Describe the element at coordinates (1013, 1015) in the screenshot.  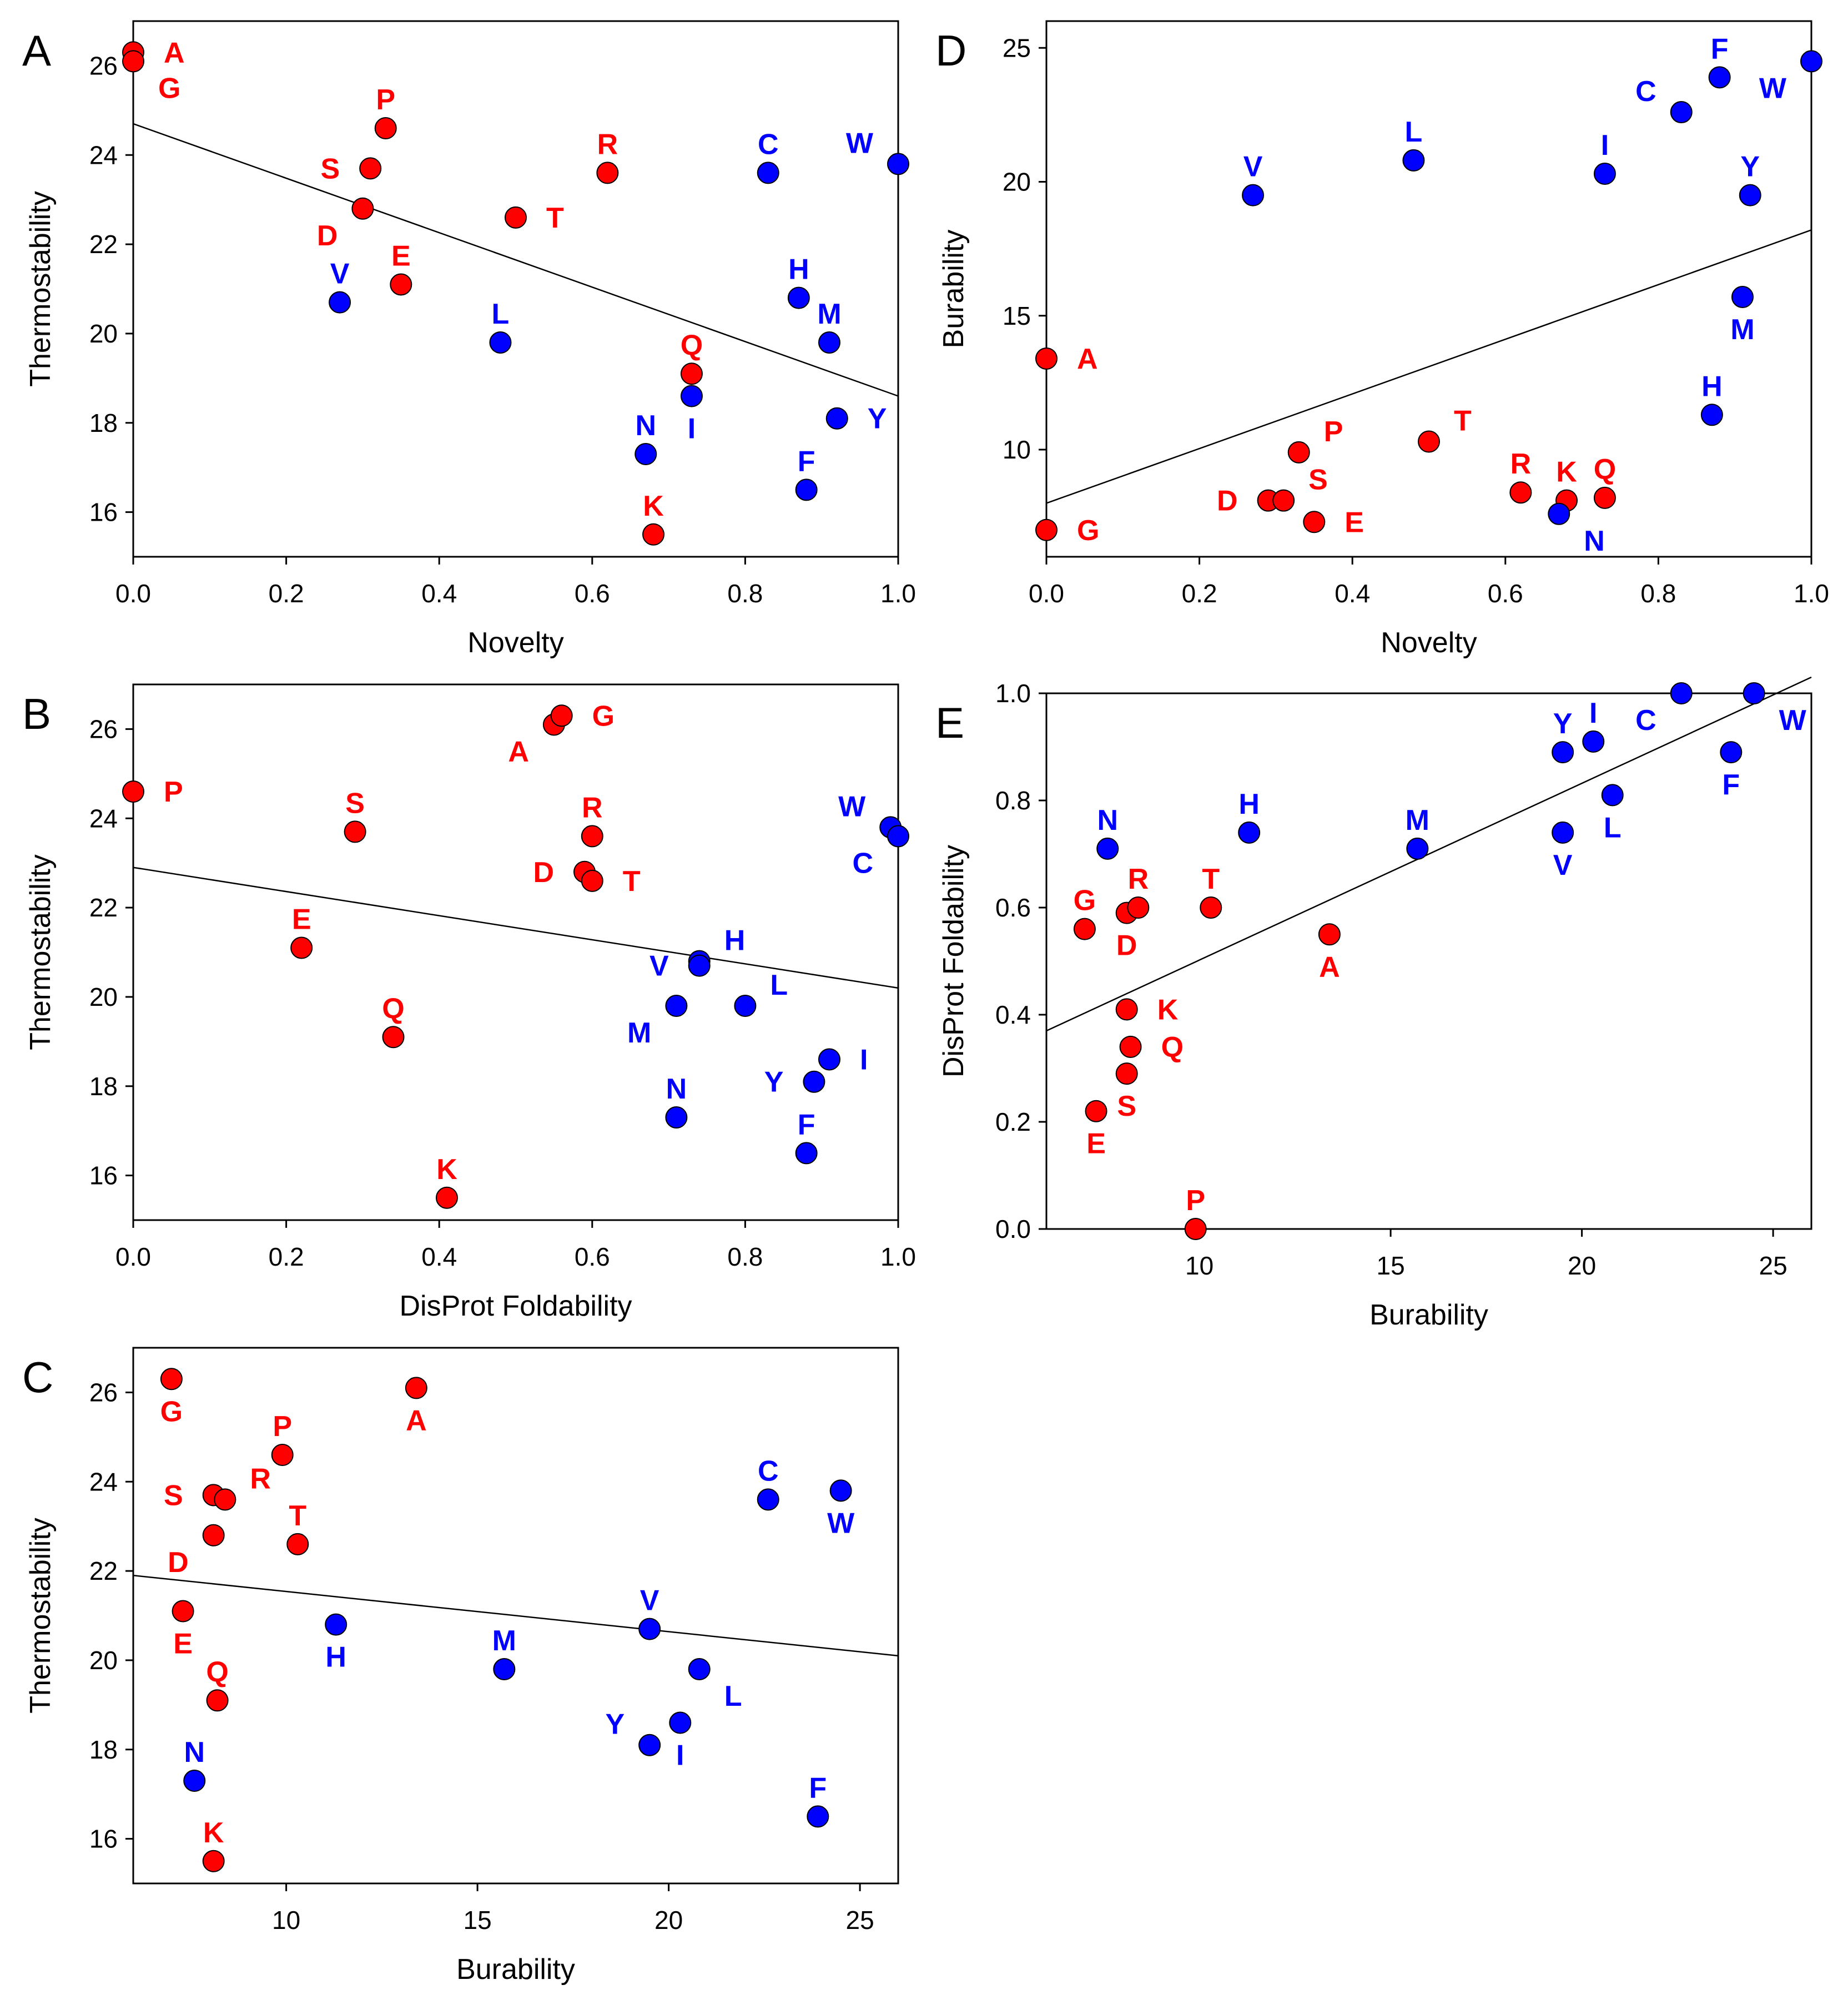
I see `y-tick-label: 0.4` at that location.